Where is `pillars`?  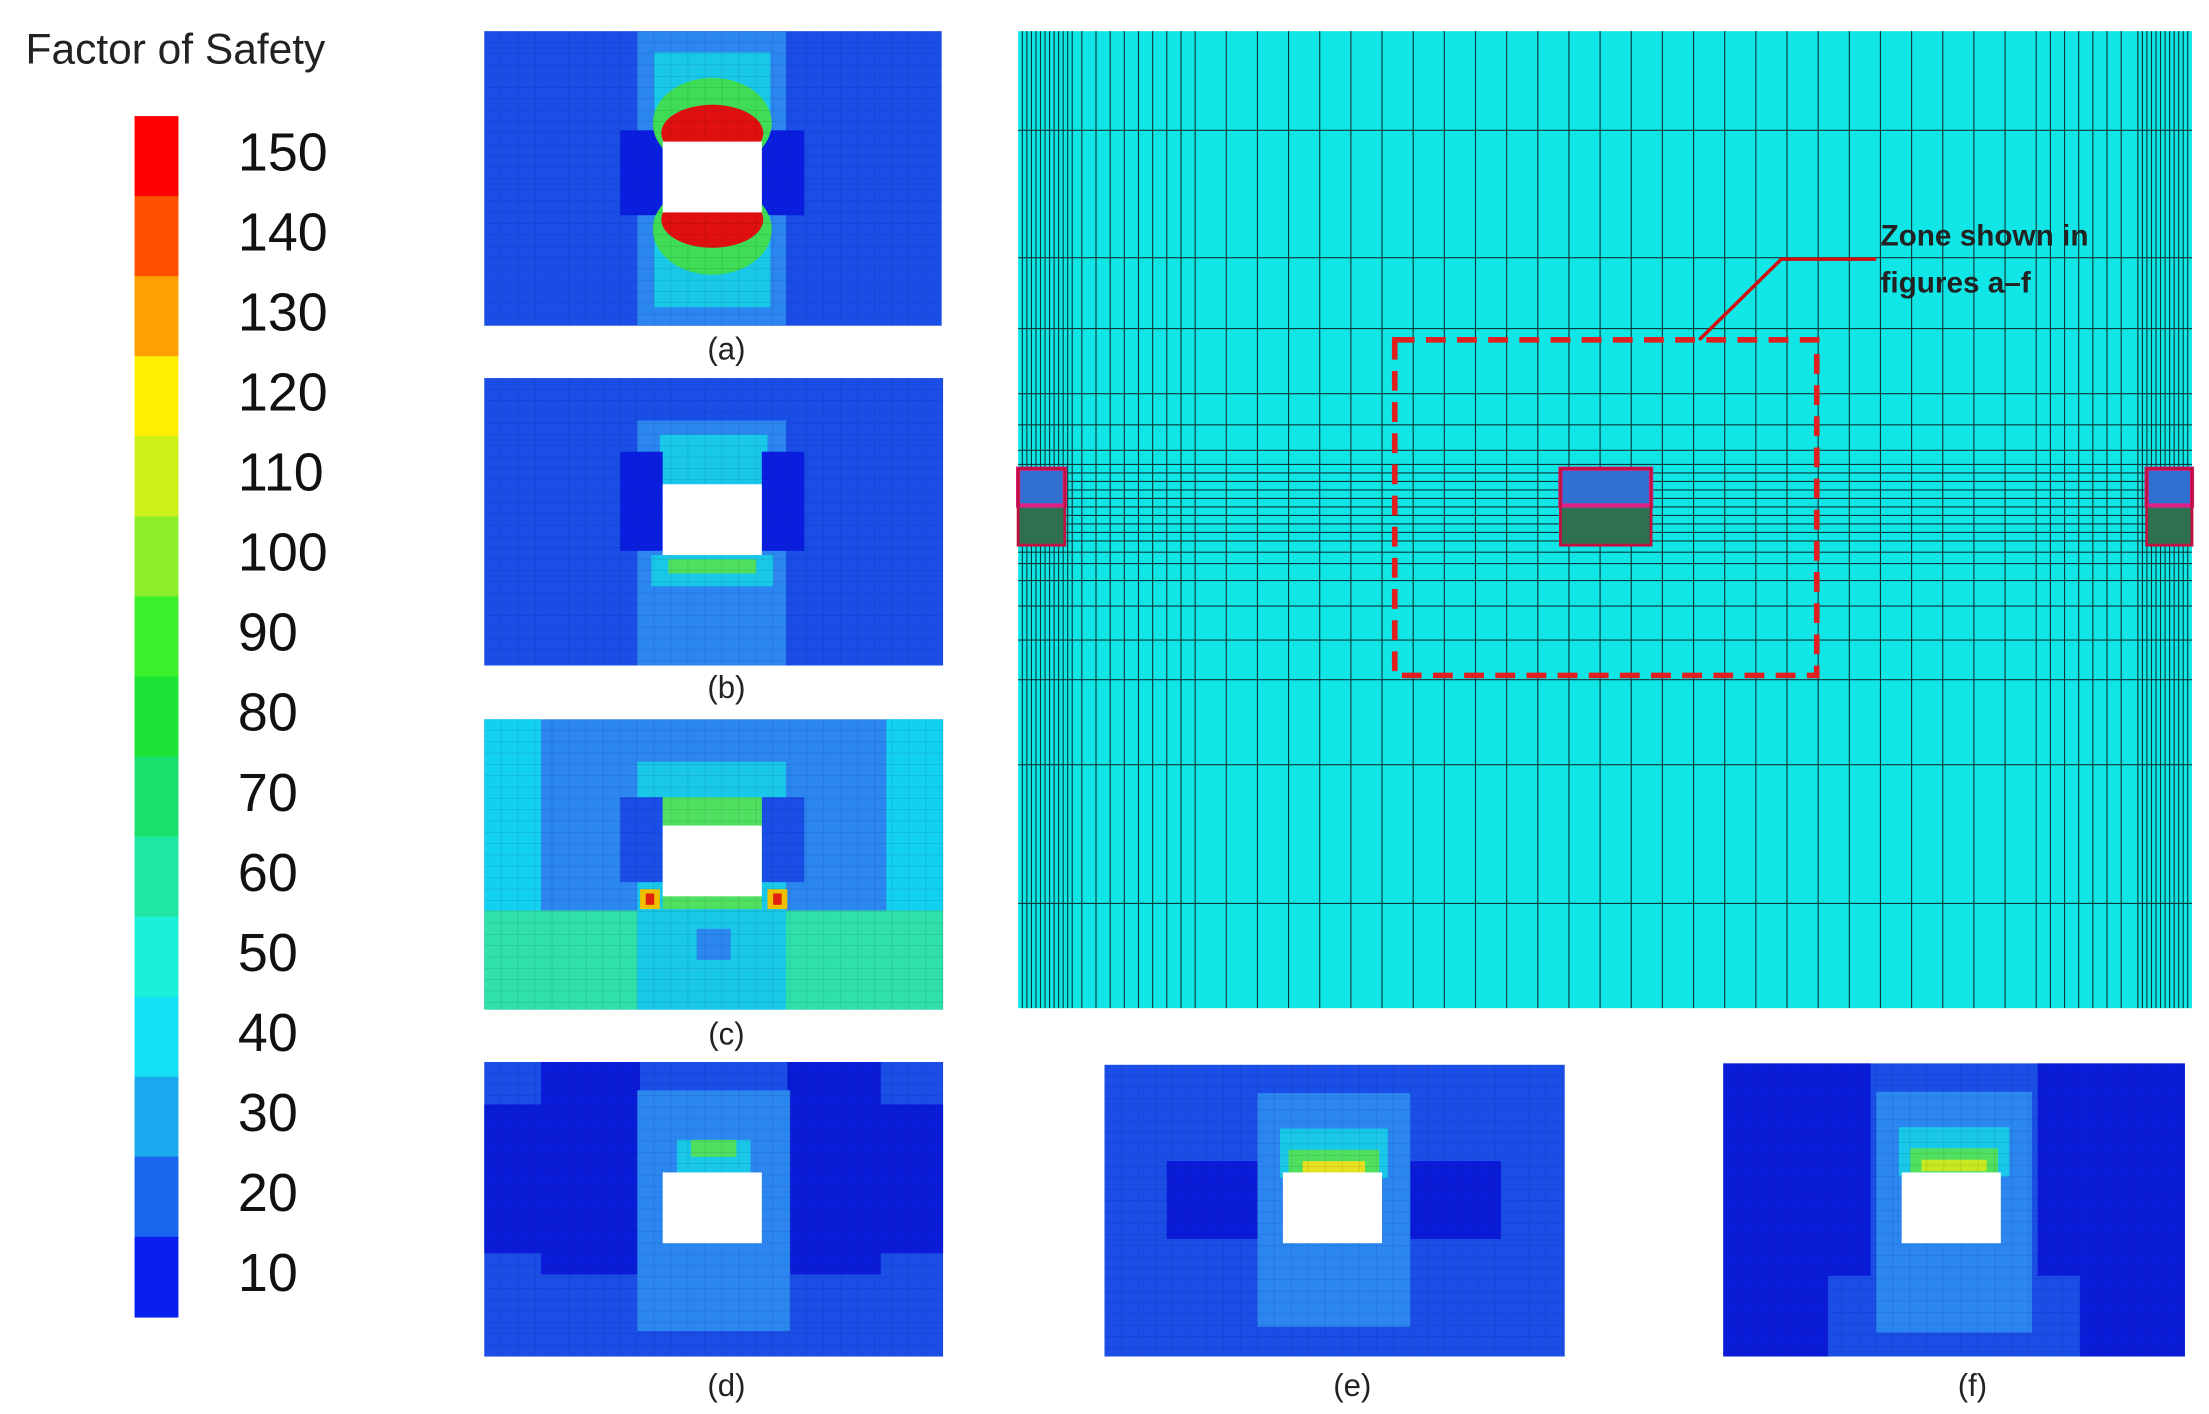 pillars is located at coordinates (1605, 506).